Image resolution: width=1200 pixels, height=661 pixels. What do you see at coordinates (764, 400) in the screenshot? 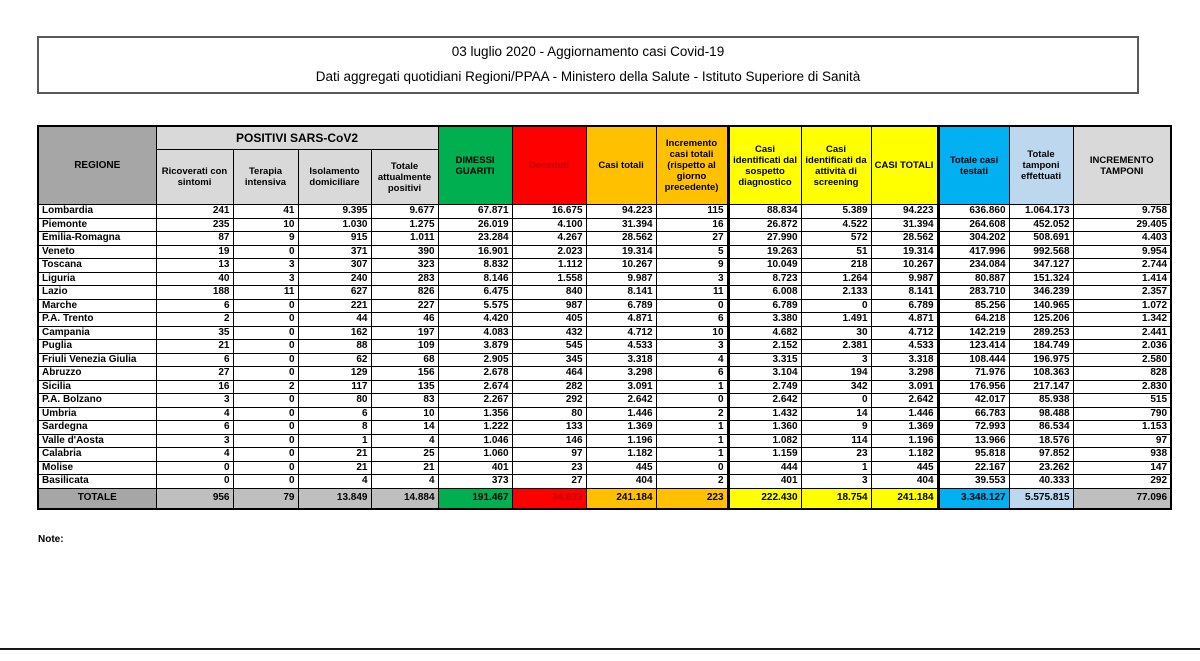
I see `value-cell: 2.642` at bounding box center [764, 400].